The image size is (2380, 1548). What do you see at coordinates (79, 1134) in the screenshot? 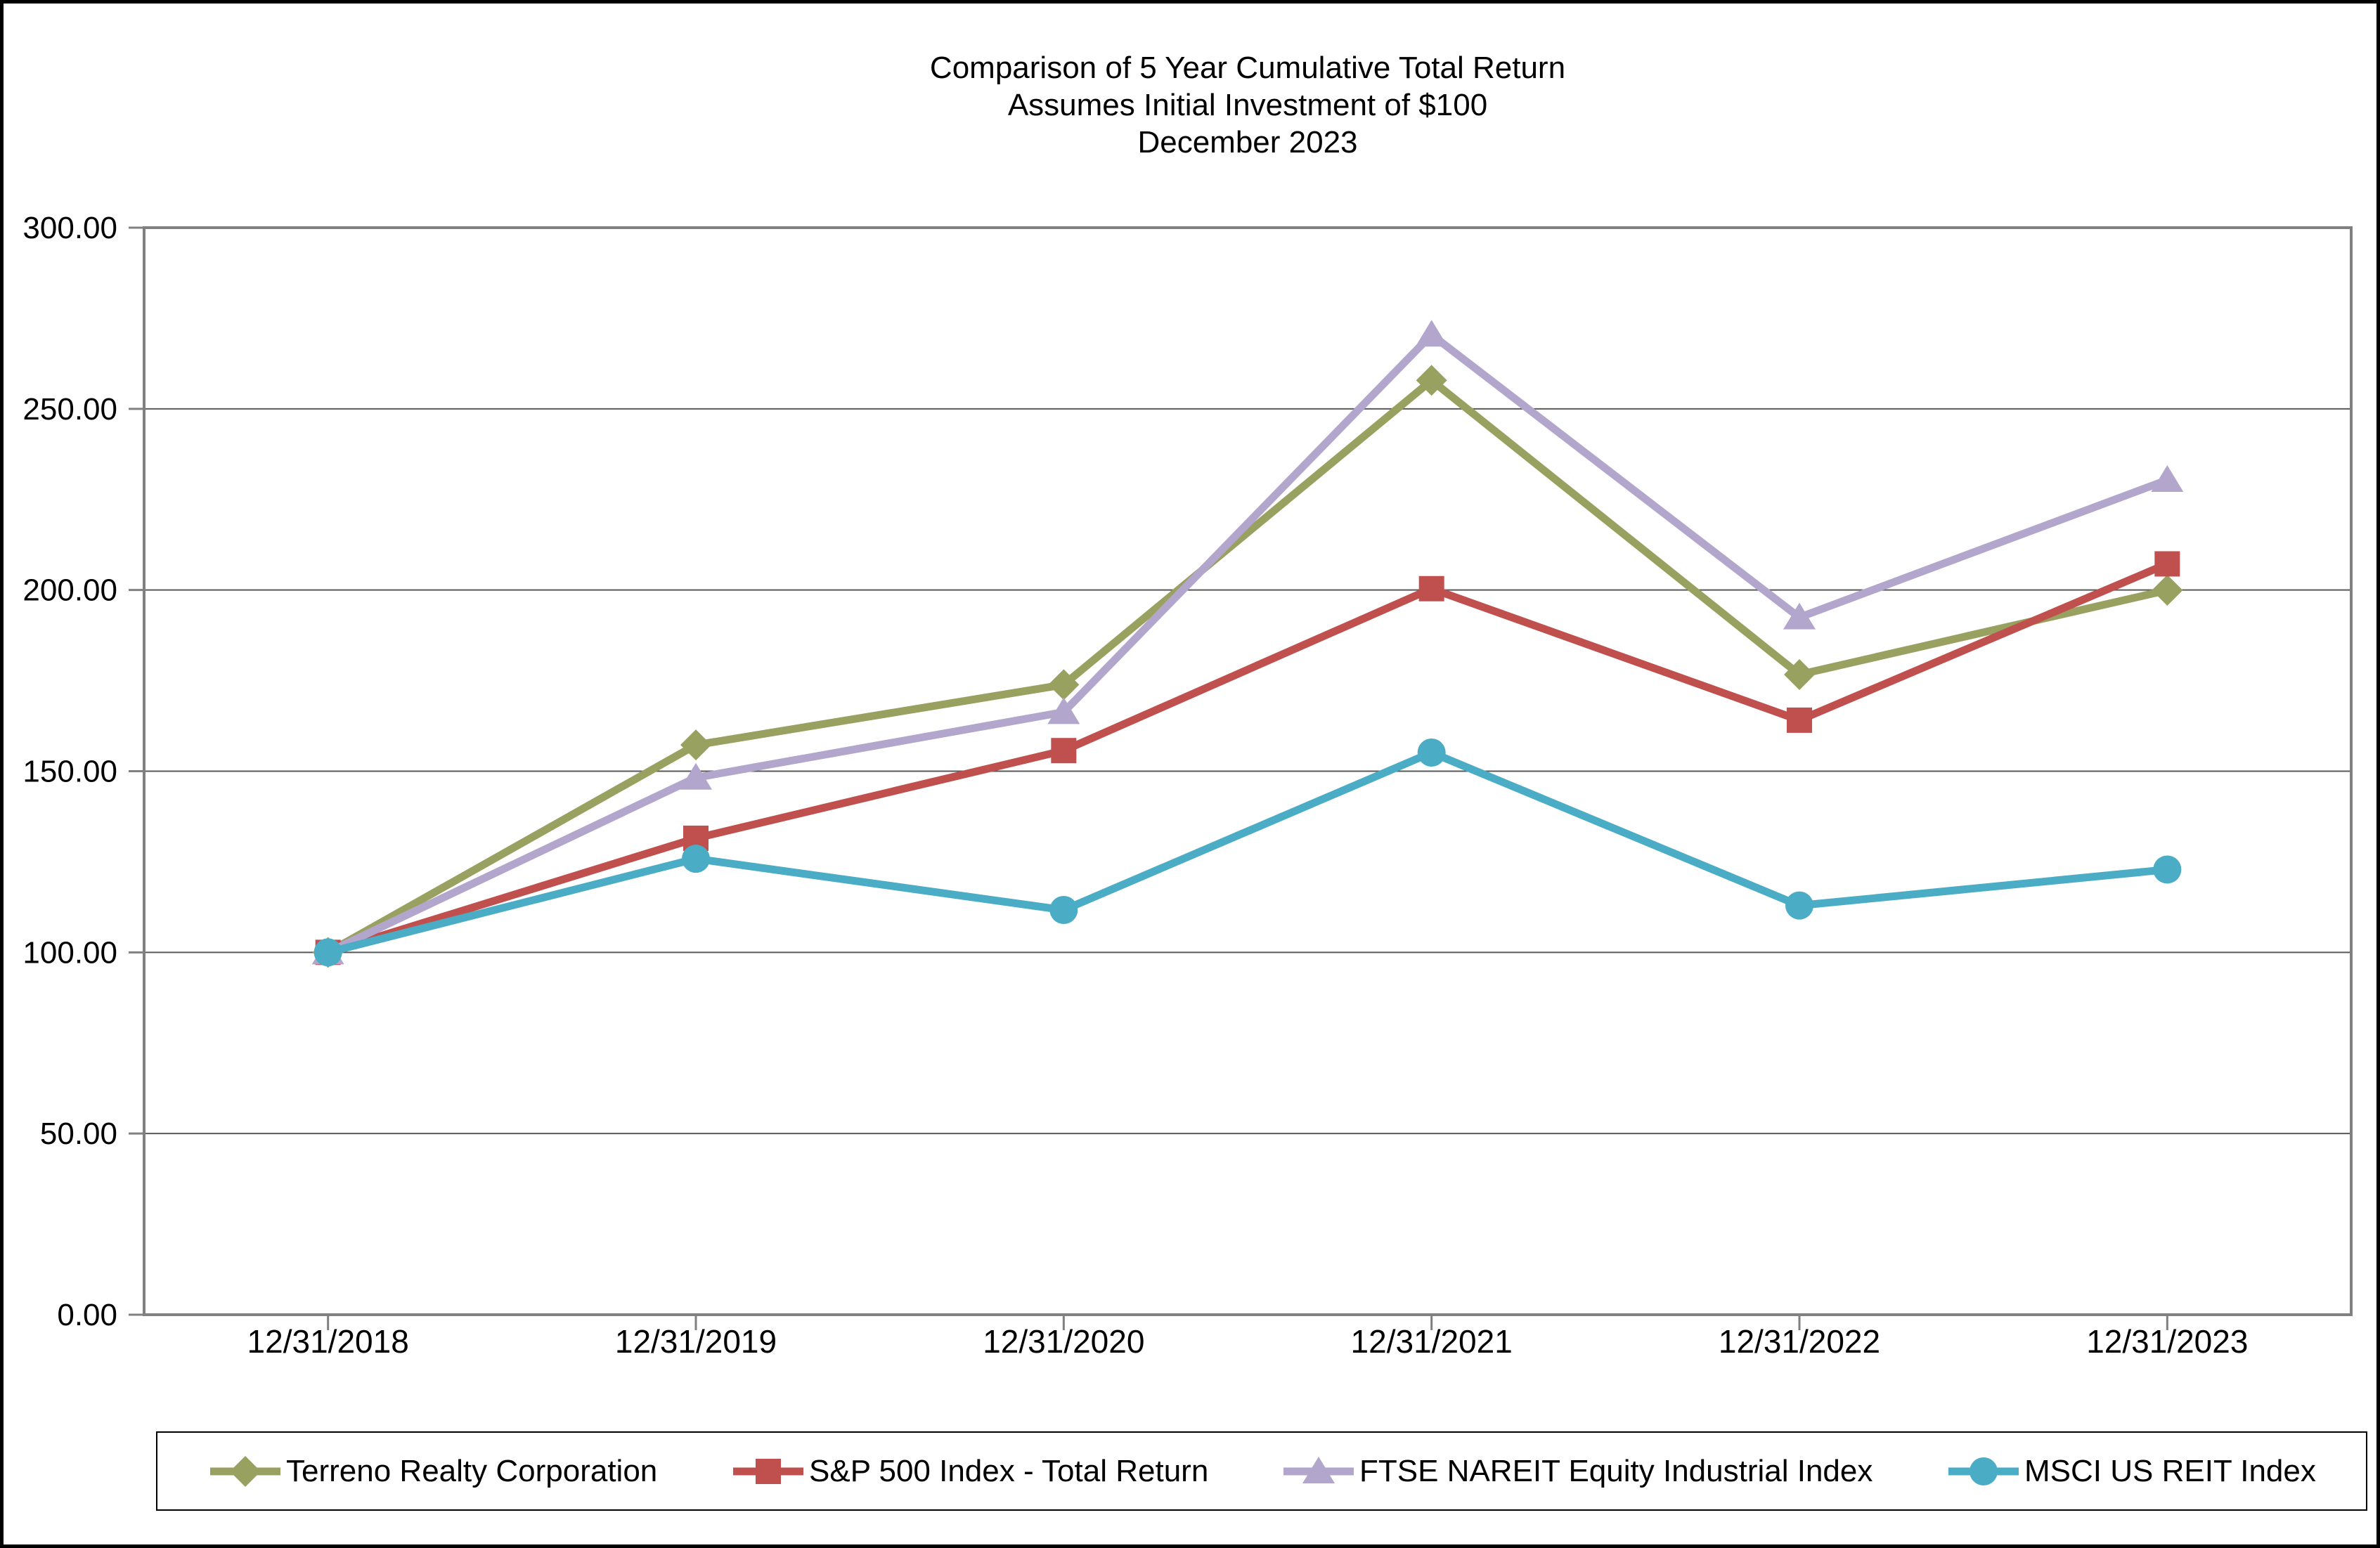
I see `y-axis-tick-label: 50.00` at bounding box center [79, 1134].